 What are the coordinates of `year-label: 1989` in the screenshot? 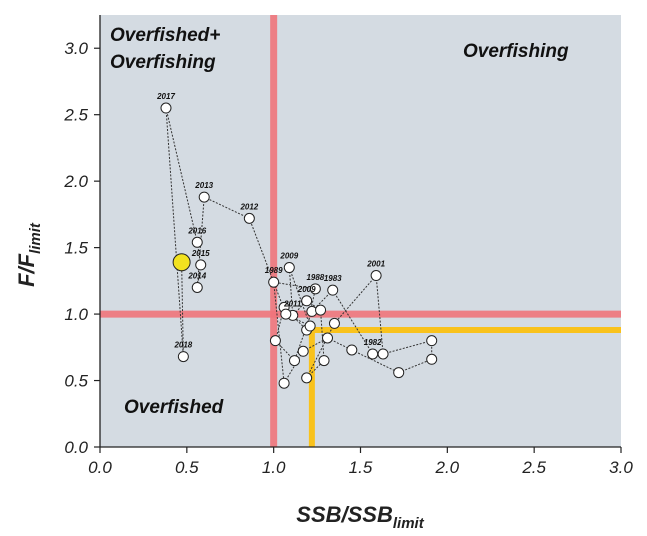 It's located at (274, 270).